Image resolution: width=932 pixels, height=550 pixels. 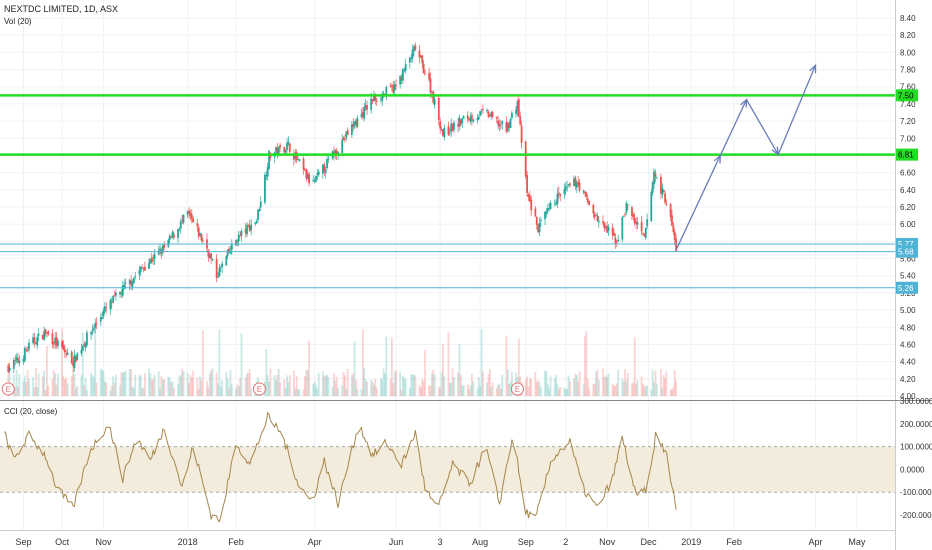 I want to click on time-tick-label: Feb, so click(x=734, y=542).